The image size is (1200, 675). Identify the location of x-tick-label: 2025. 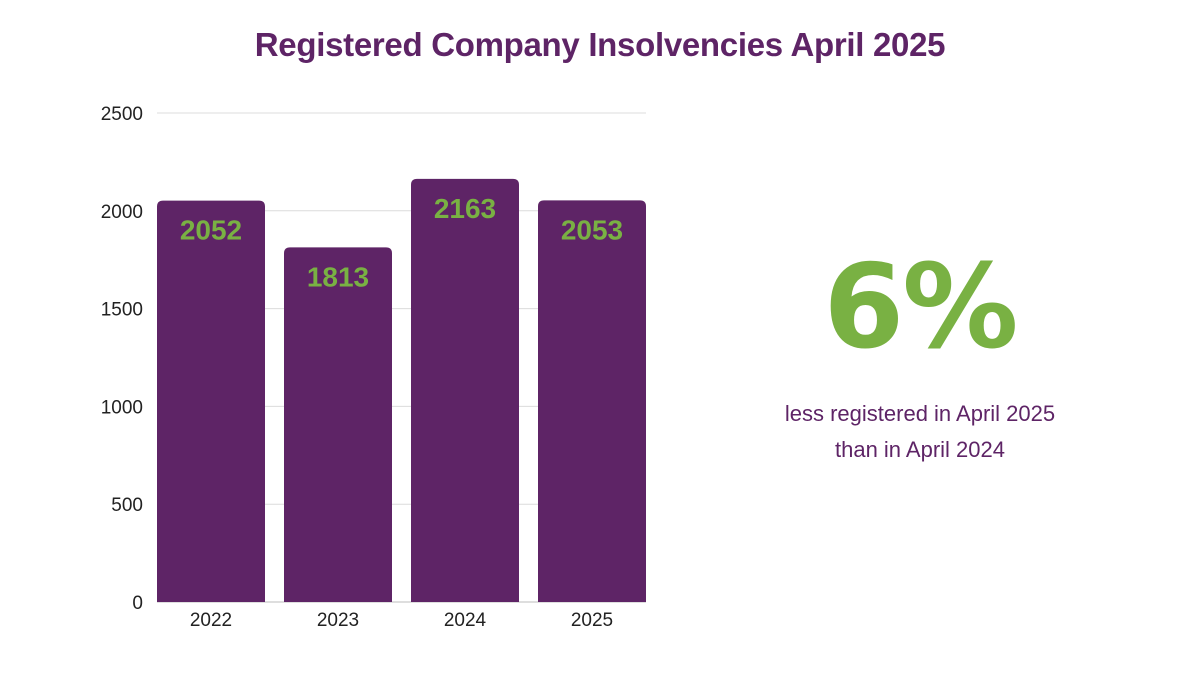
(592, 620).